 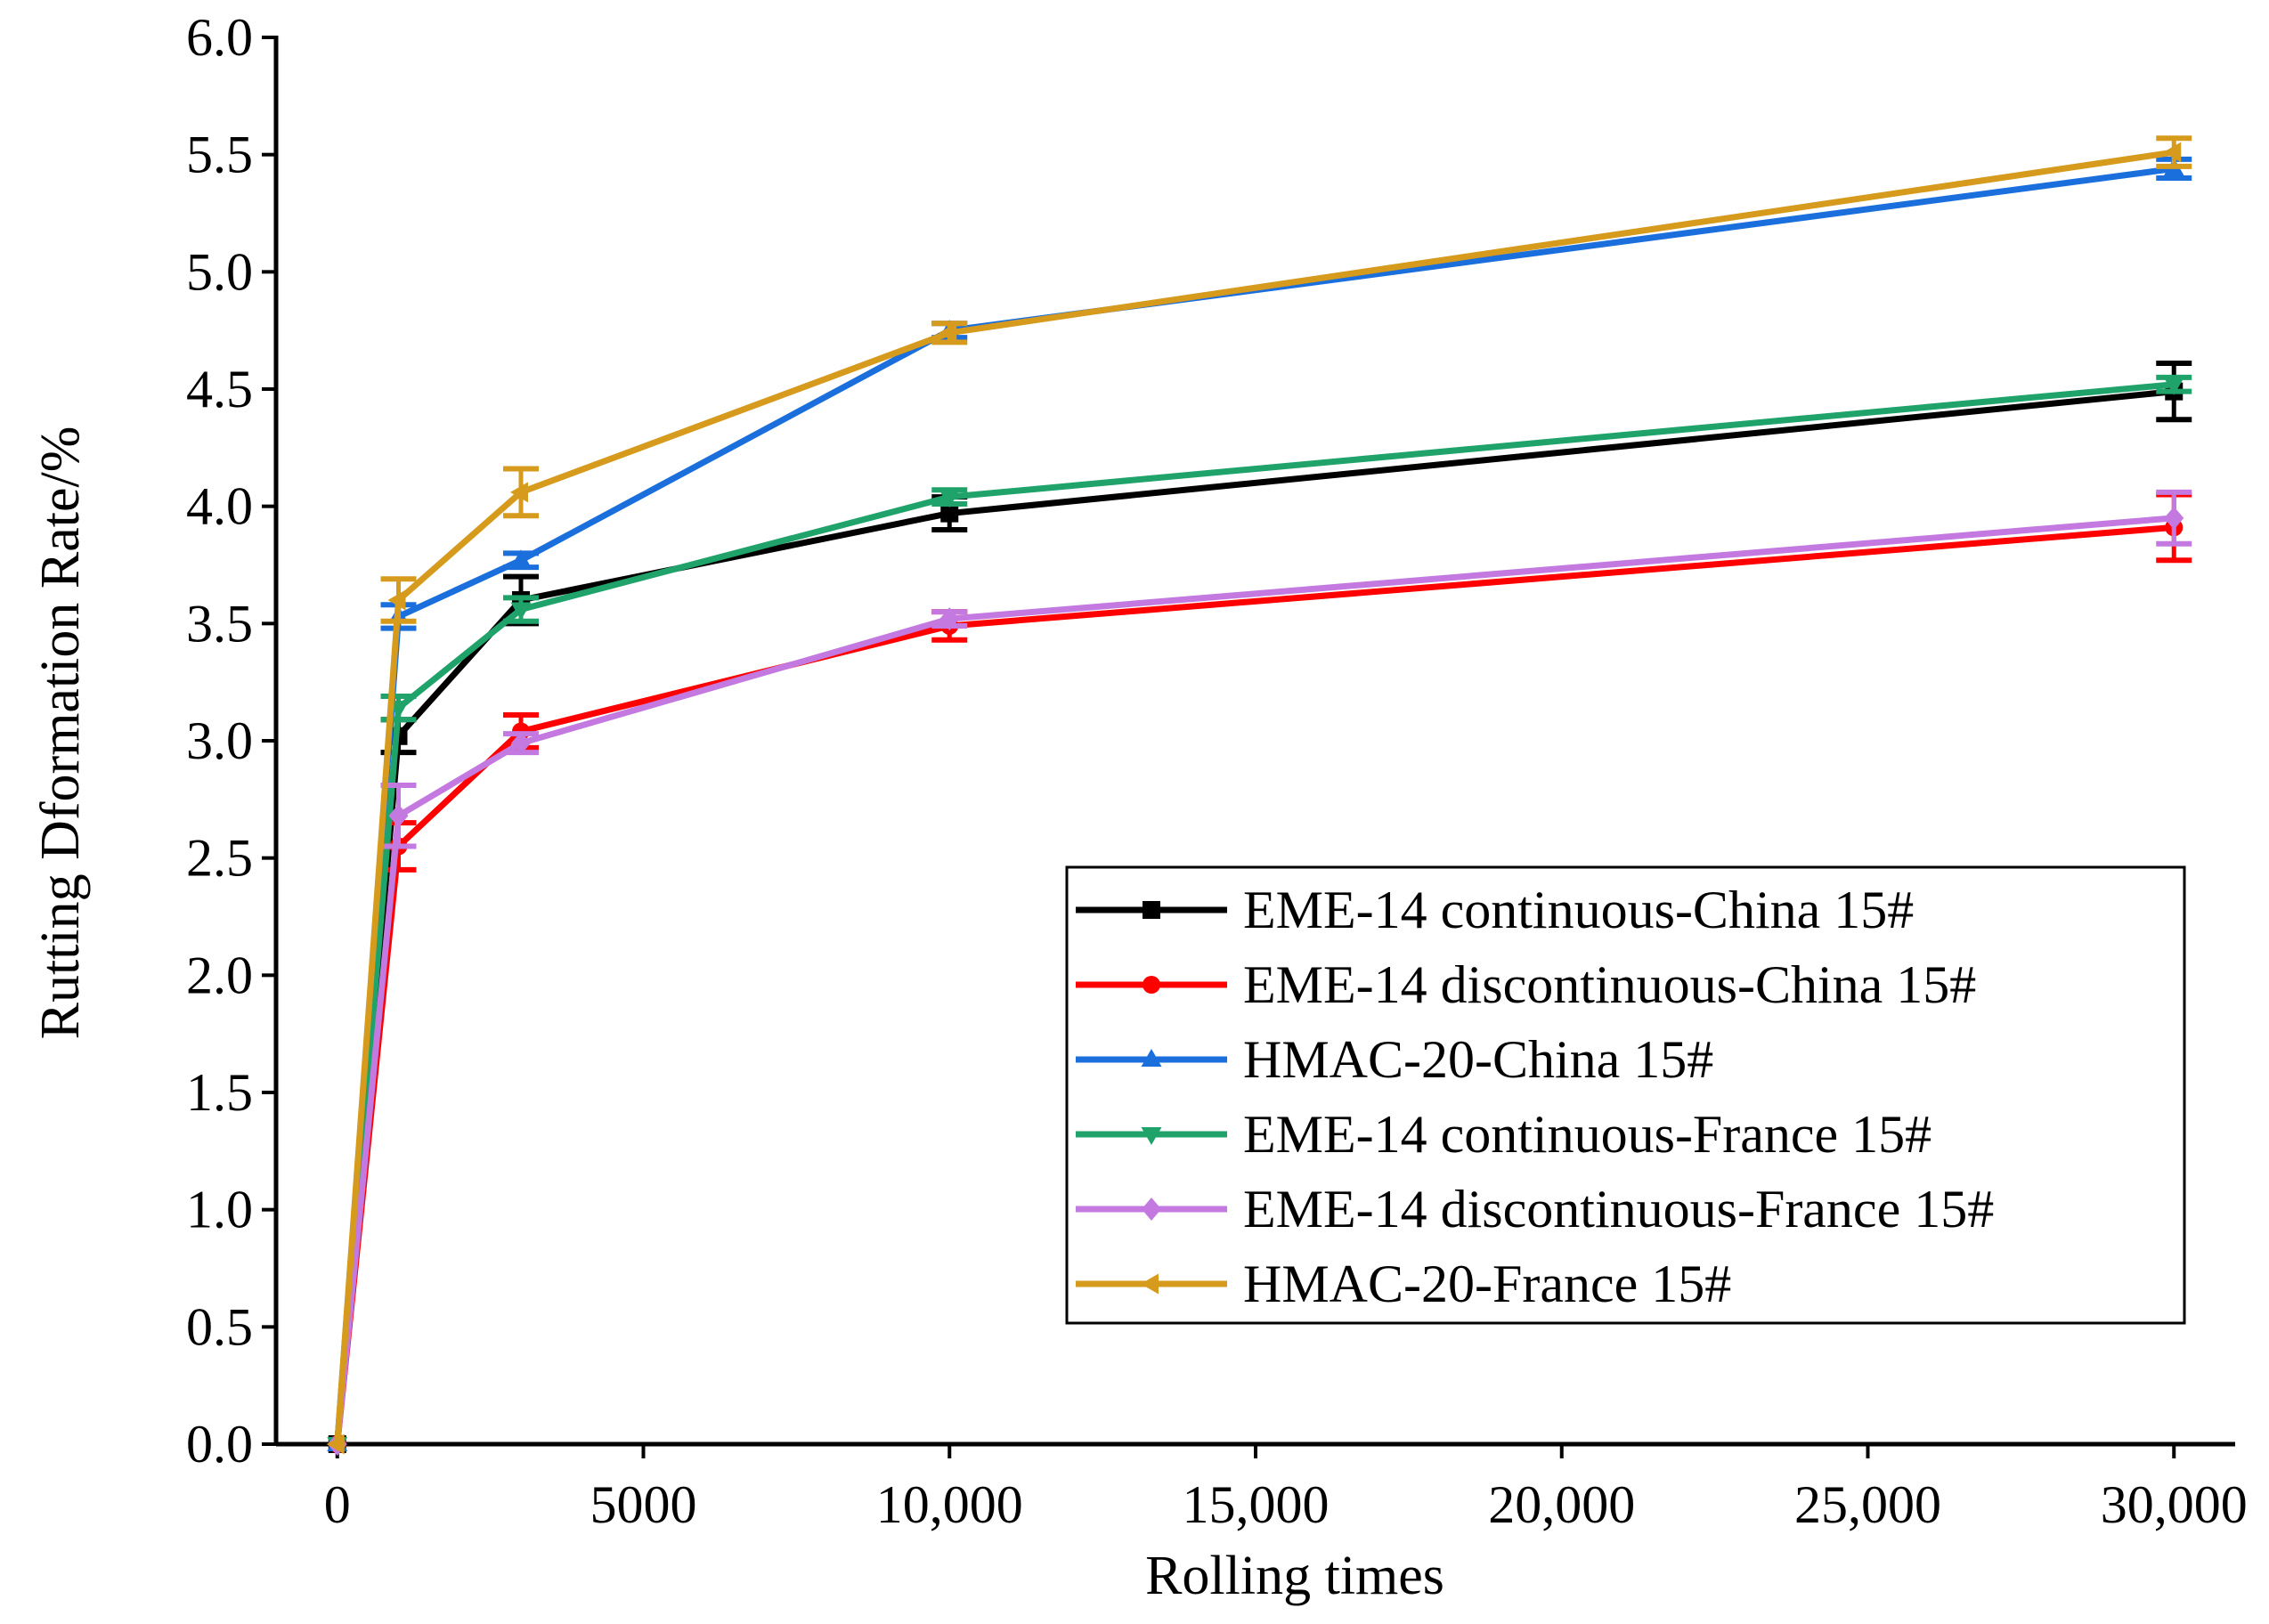 I want to click on y-axis-title: Rutting Dformation Rate/%, so click(x=60, y=733).